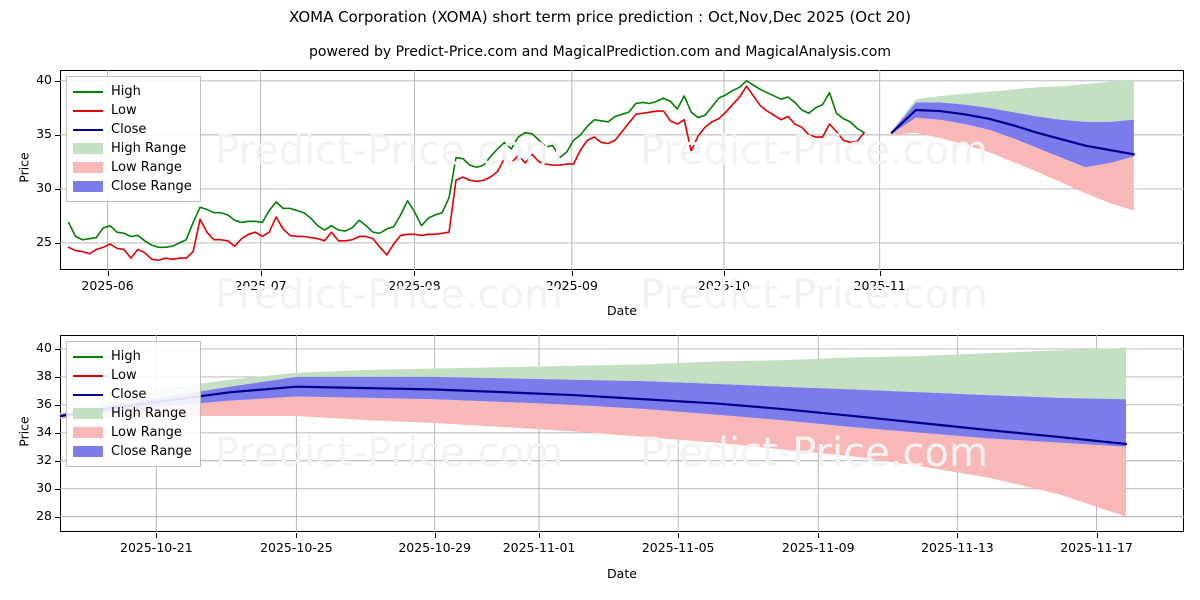 Image resolution: width=1200 pixels, height=600 pixels. What do you see at coordinates (156, 547) in the screenshot?
I see `bottom-chart-xtick: 2025-10-21` at bounding box center [156, 547].